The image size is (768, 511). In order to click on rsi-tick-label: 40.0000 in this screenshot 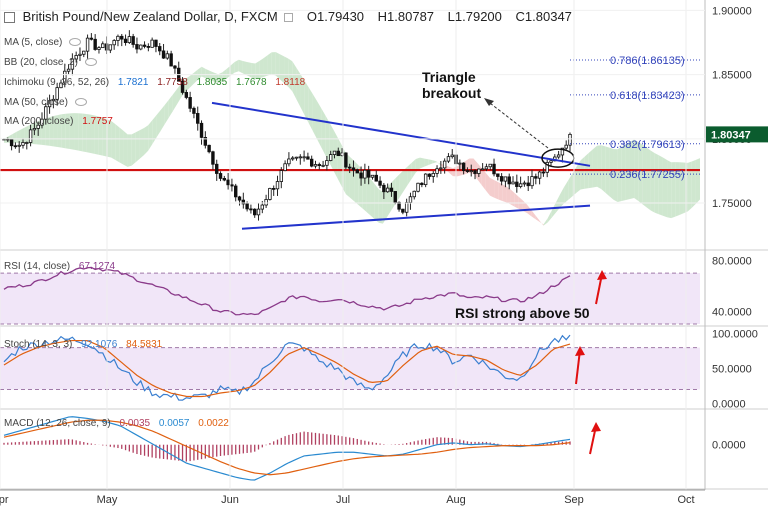, I will do `click(732, 312)`.